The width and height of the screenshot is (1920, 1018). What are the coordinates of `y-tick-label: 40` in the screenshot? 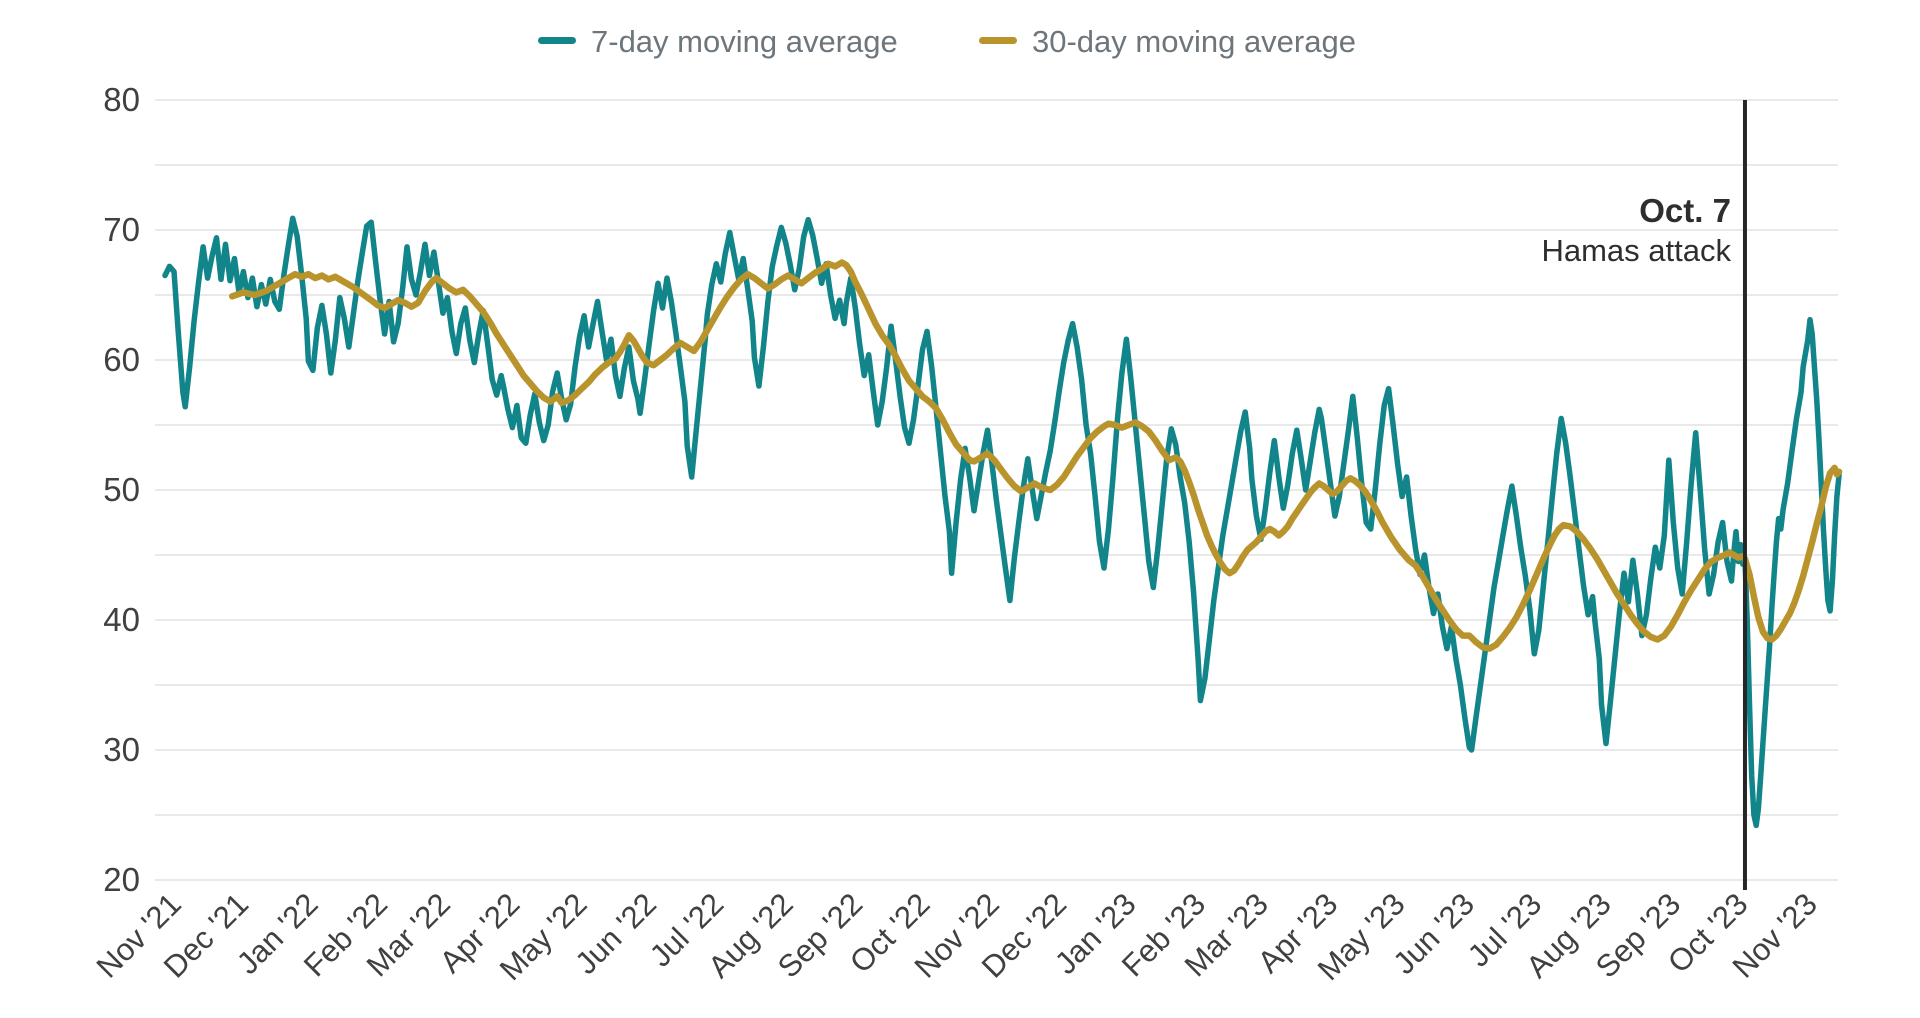 It's located at (121, 619).